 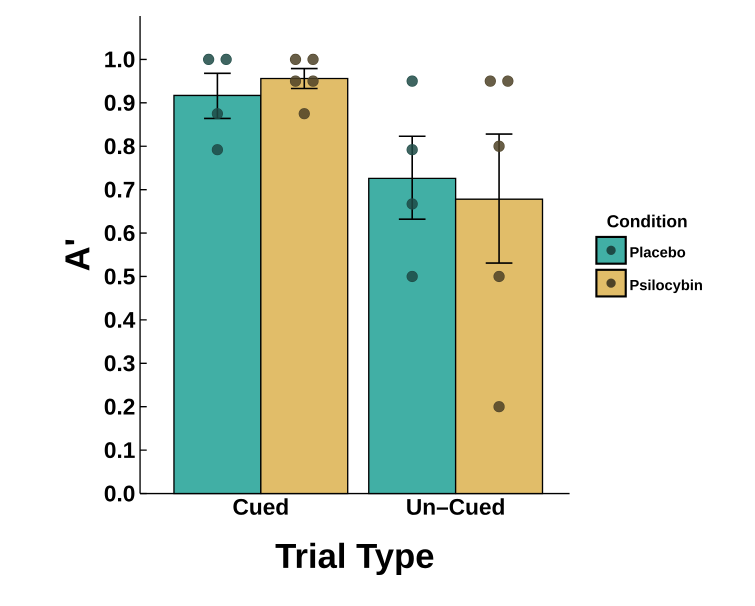 I want to click on y-tick-label: 0.6, so click(x=119, y=233).